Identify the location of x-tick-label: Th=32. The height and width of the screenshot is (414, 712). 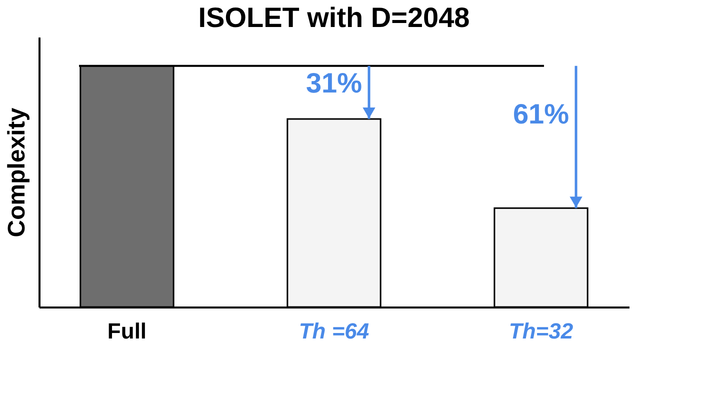
(541, 331).